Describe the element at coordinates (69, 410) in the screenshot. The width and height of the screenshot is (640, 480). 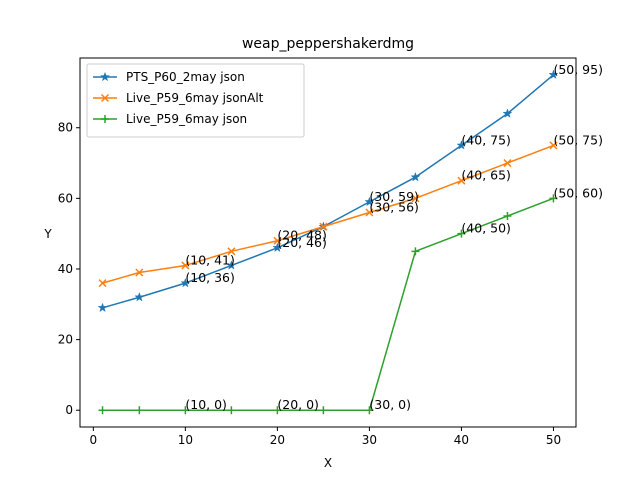
I see `y-tick-label: 0` at that location.